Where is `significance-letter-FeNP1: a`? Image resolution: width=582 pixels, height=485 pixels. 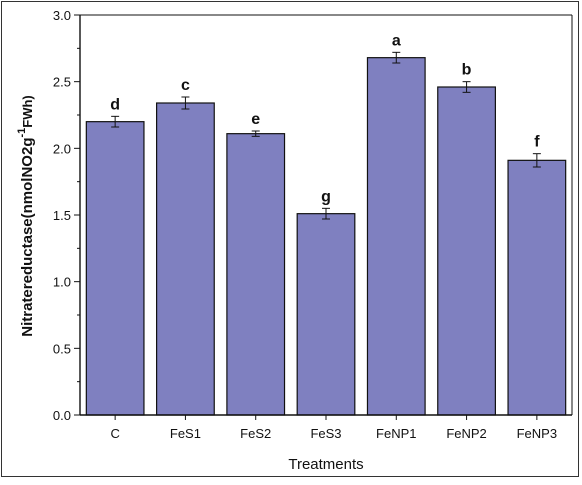 significance-letter-FeNP1: a is located at coordinates (396, 40).